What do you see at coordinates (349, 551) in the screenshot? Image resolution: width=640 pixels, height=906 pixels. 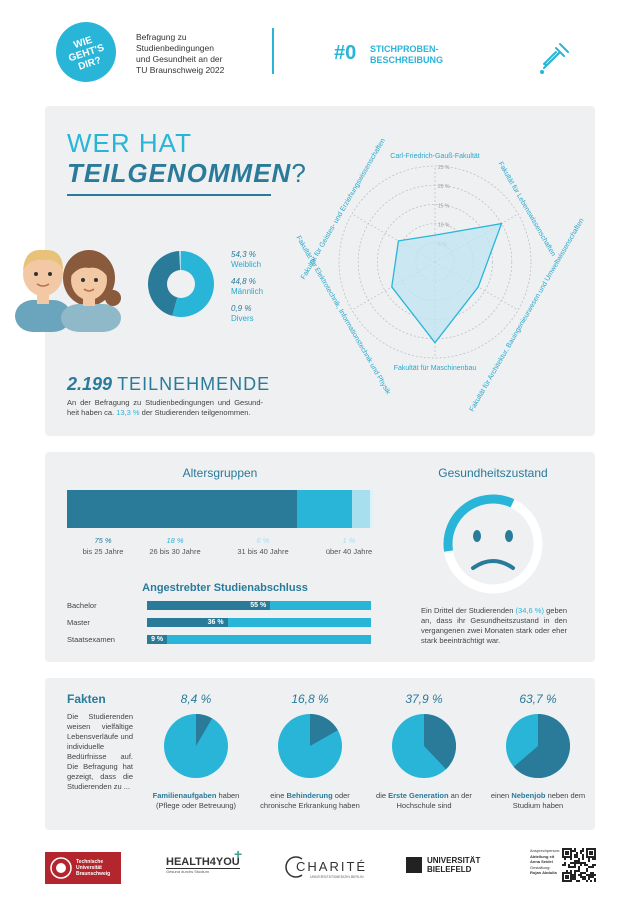 I see `age-group-label: über 40 Jahre` at bounding box center [349, 551].